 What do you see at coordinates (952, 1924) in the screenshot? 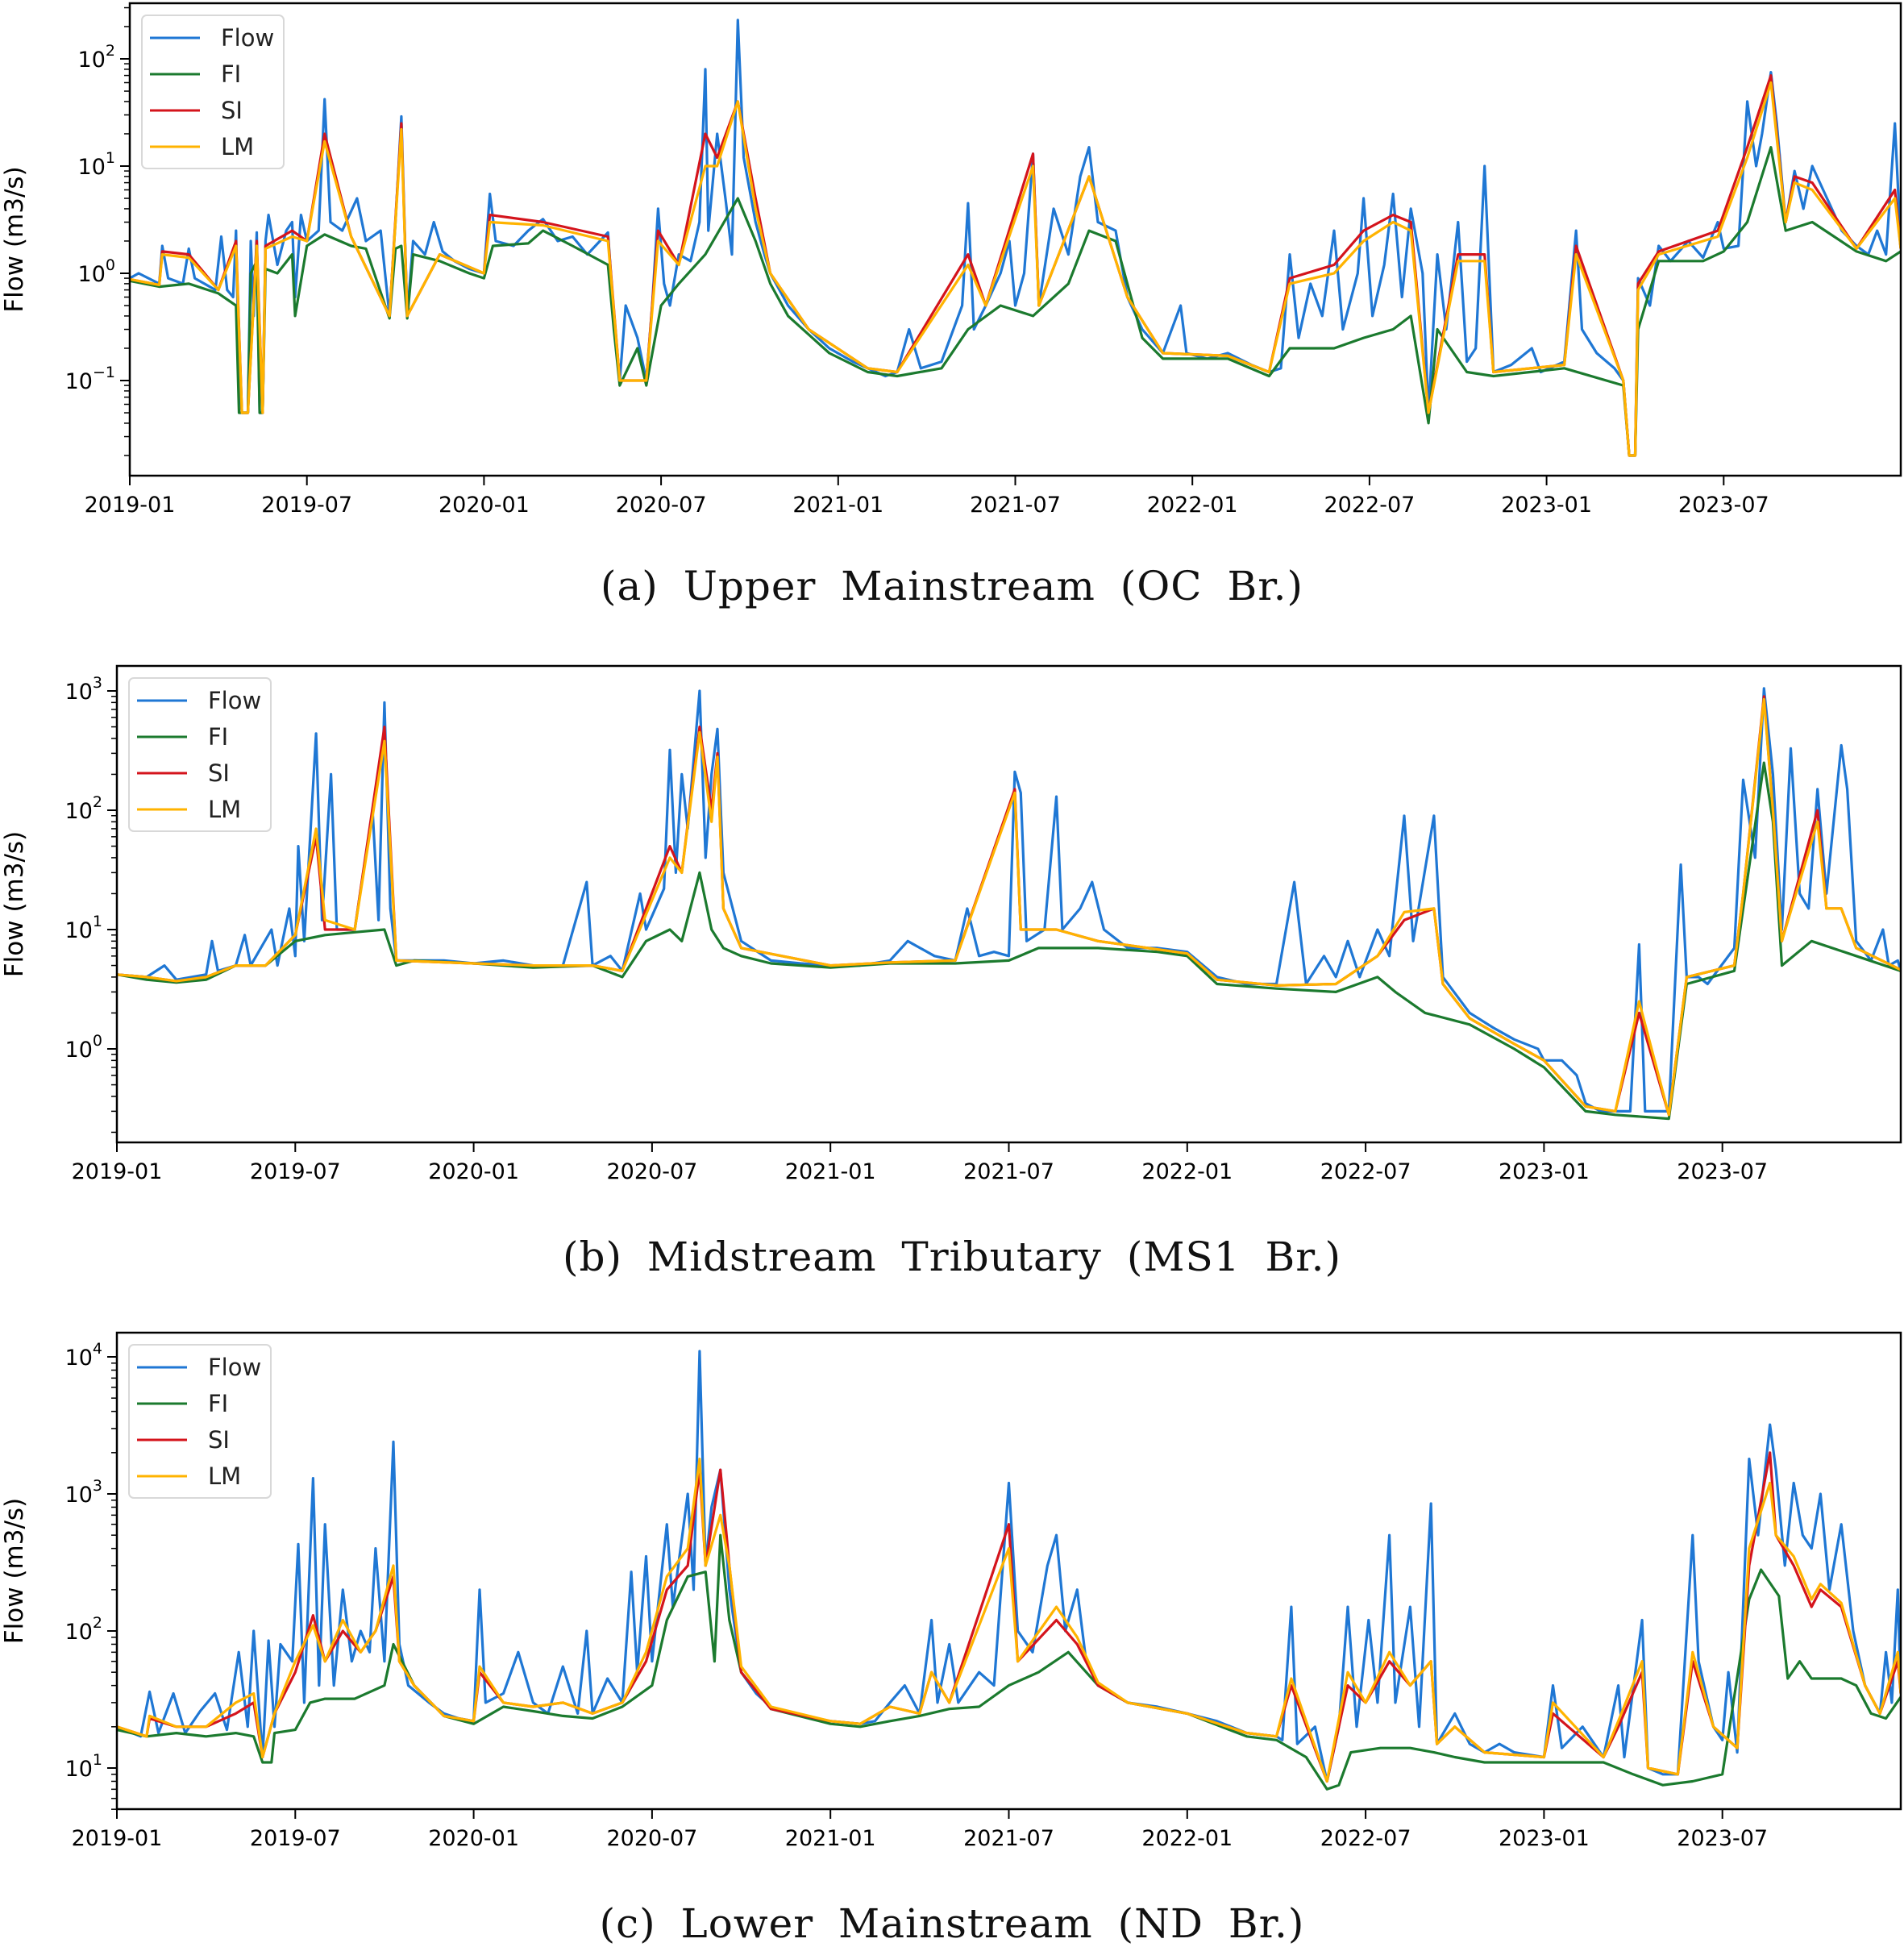
I see `caption-c: (c) Lower Mainstream (ND Br.)` at bounding box center [952, 1924].